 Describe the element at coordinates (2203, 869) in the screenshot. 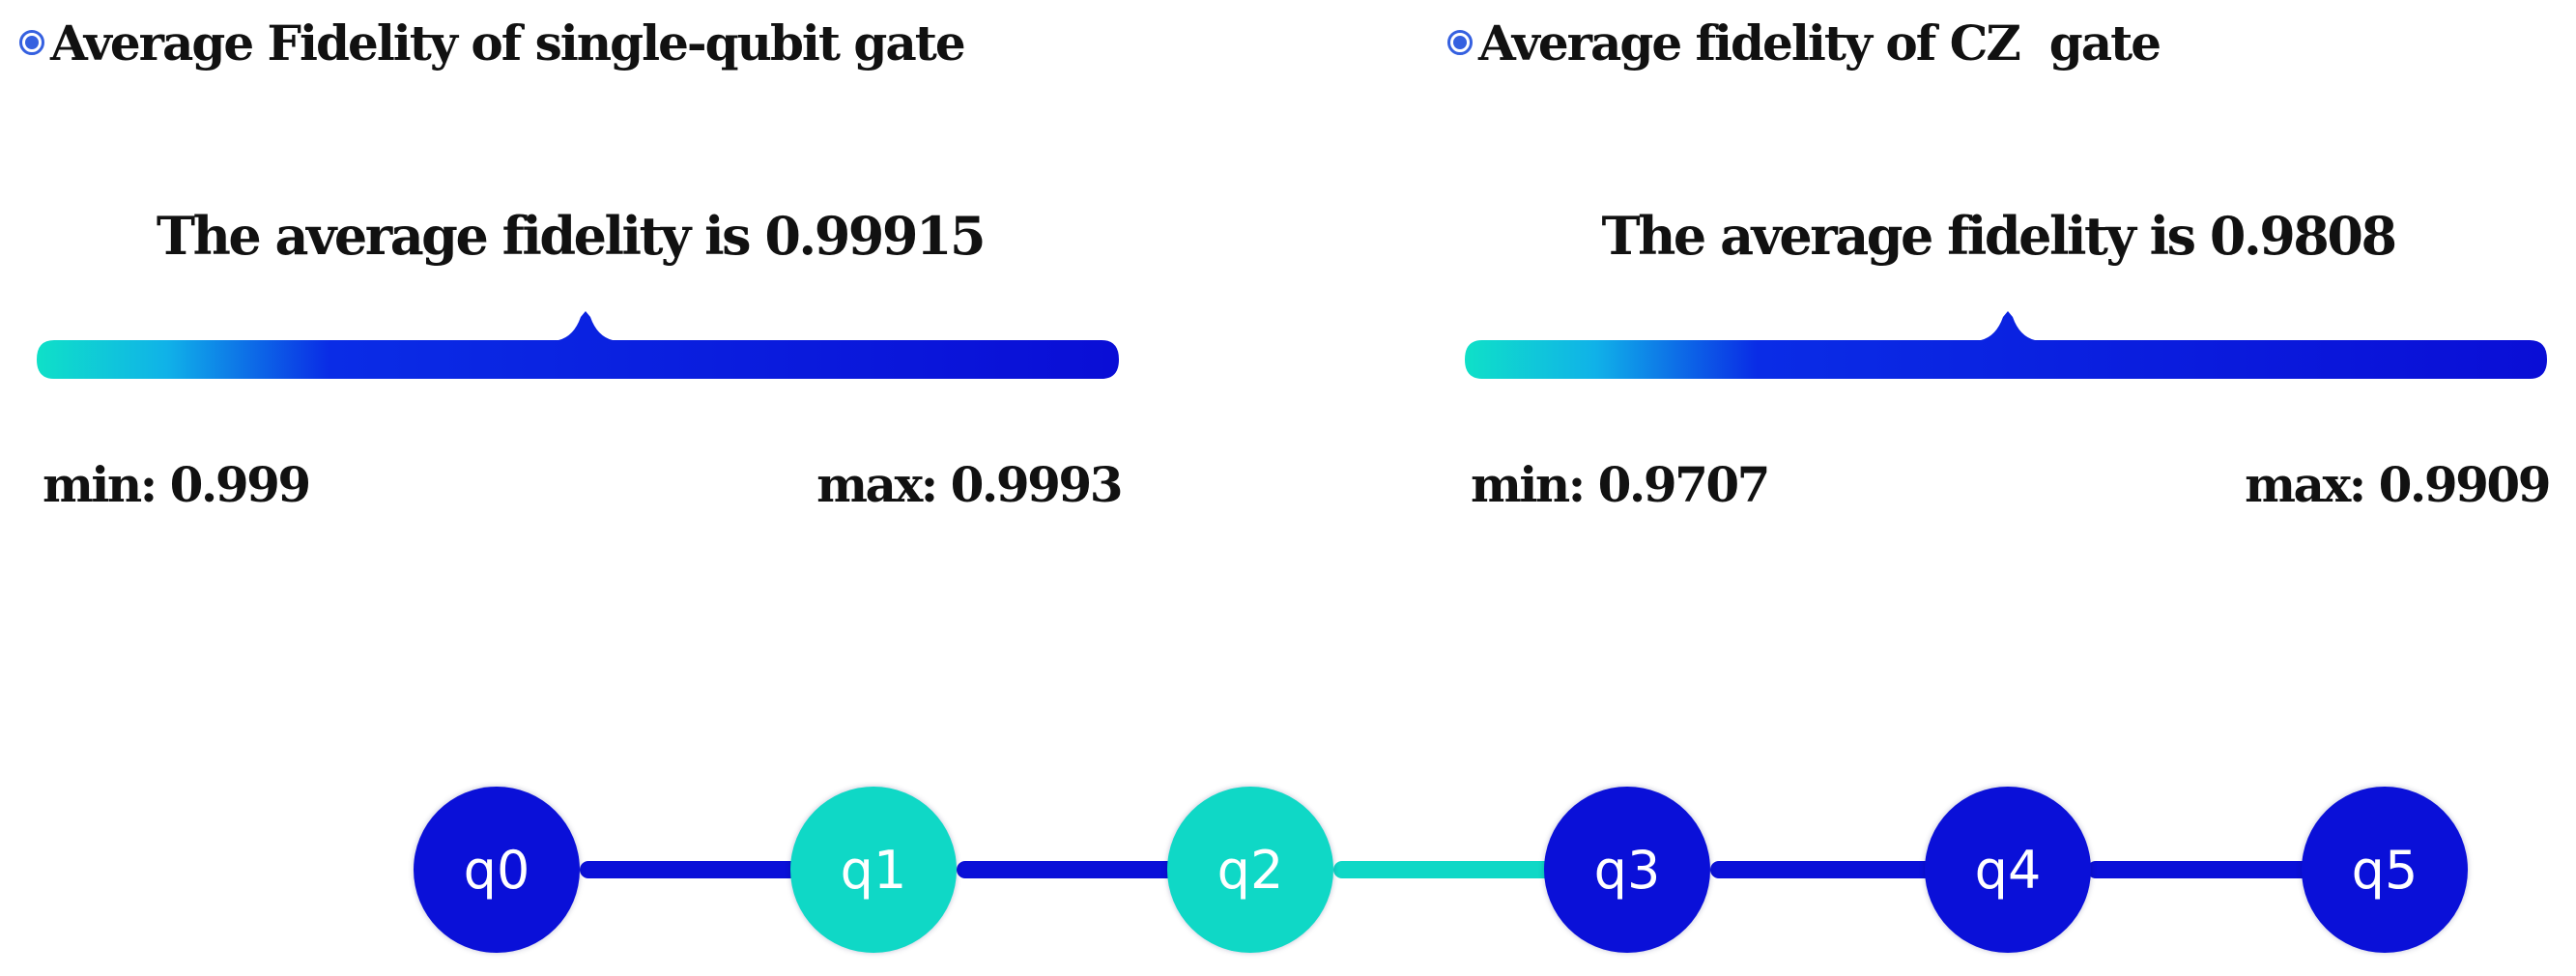

I see `coupler-q4-q5` at that location.